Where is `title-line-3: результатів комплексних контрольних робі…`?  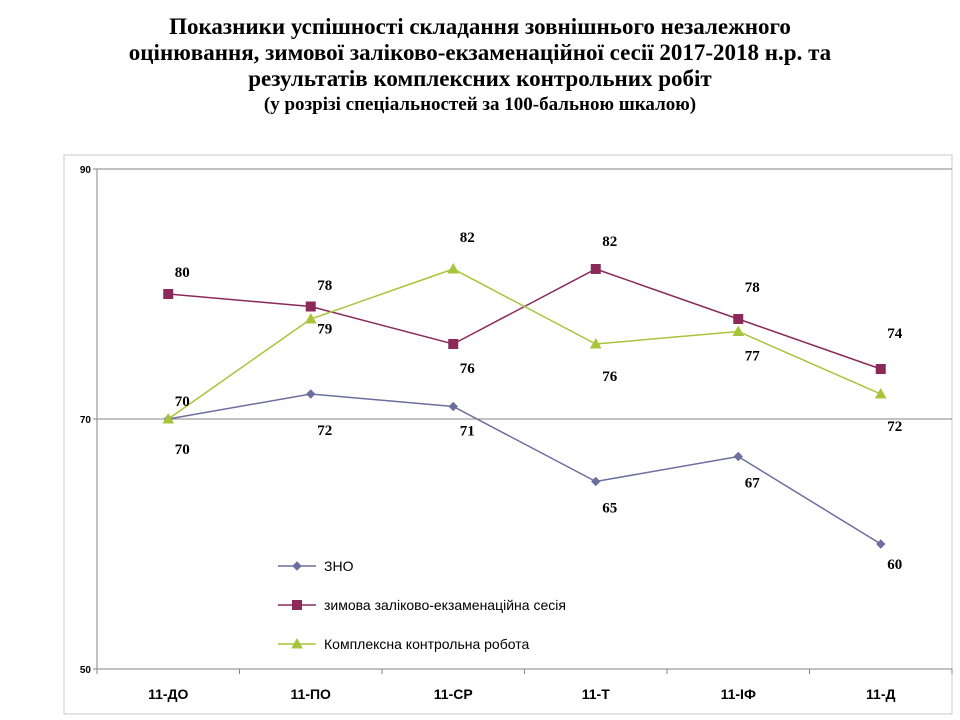 title-line-3: результатів комплексних контрольних робі… is located at coordinates (480, 78).